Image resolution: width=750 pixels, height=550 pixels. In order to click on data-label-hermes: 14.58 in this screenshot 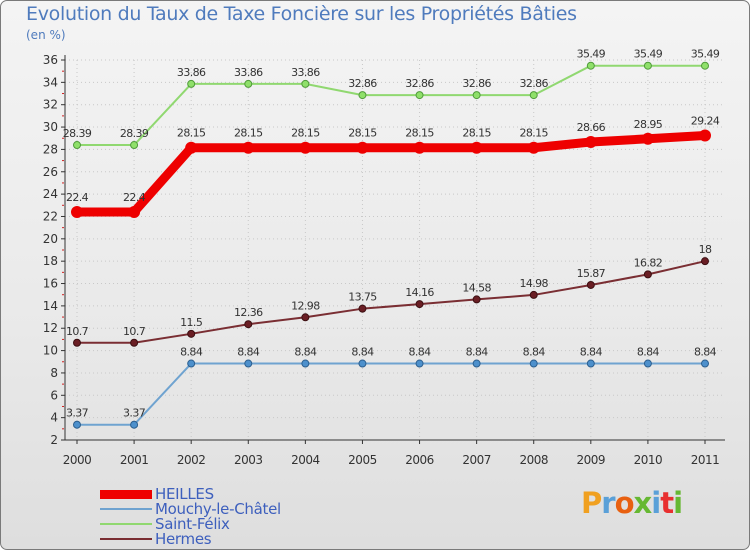, I will do `click(476, 287)`.